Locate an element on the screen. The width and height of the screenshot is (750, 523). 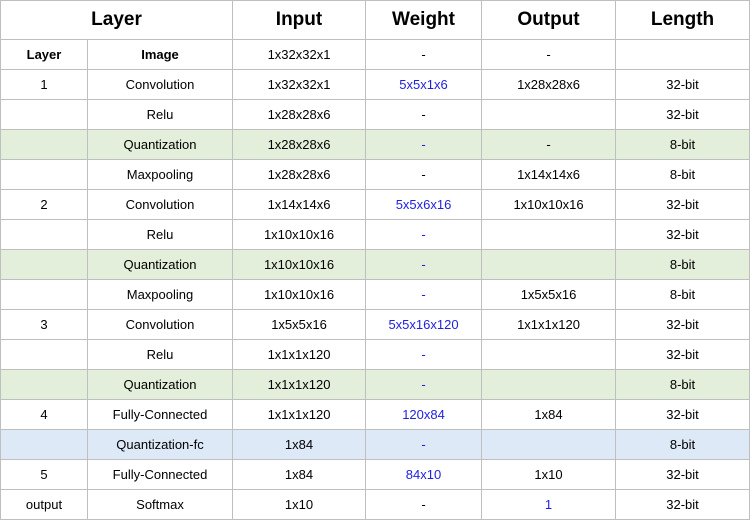
output-cell: 1x5x5x16 is located at coordinates (549, 294).